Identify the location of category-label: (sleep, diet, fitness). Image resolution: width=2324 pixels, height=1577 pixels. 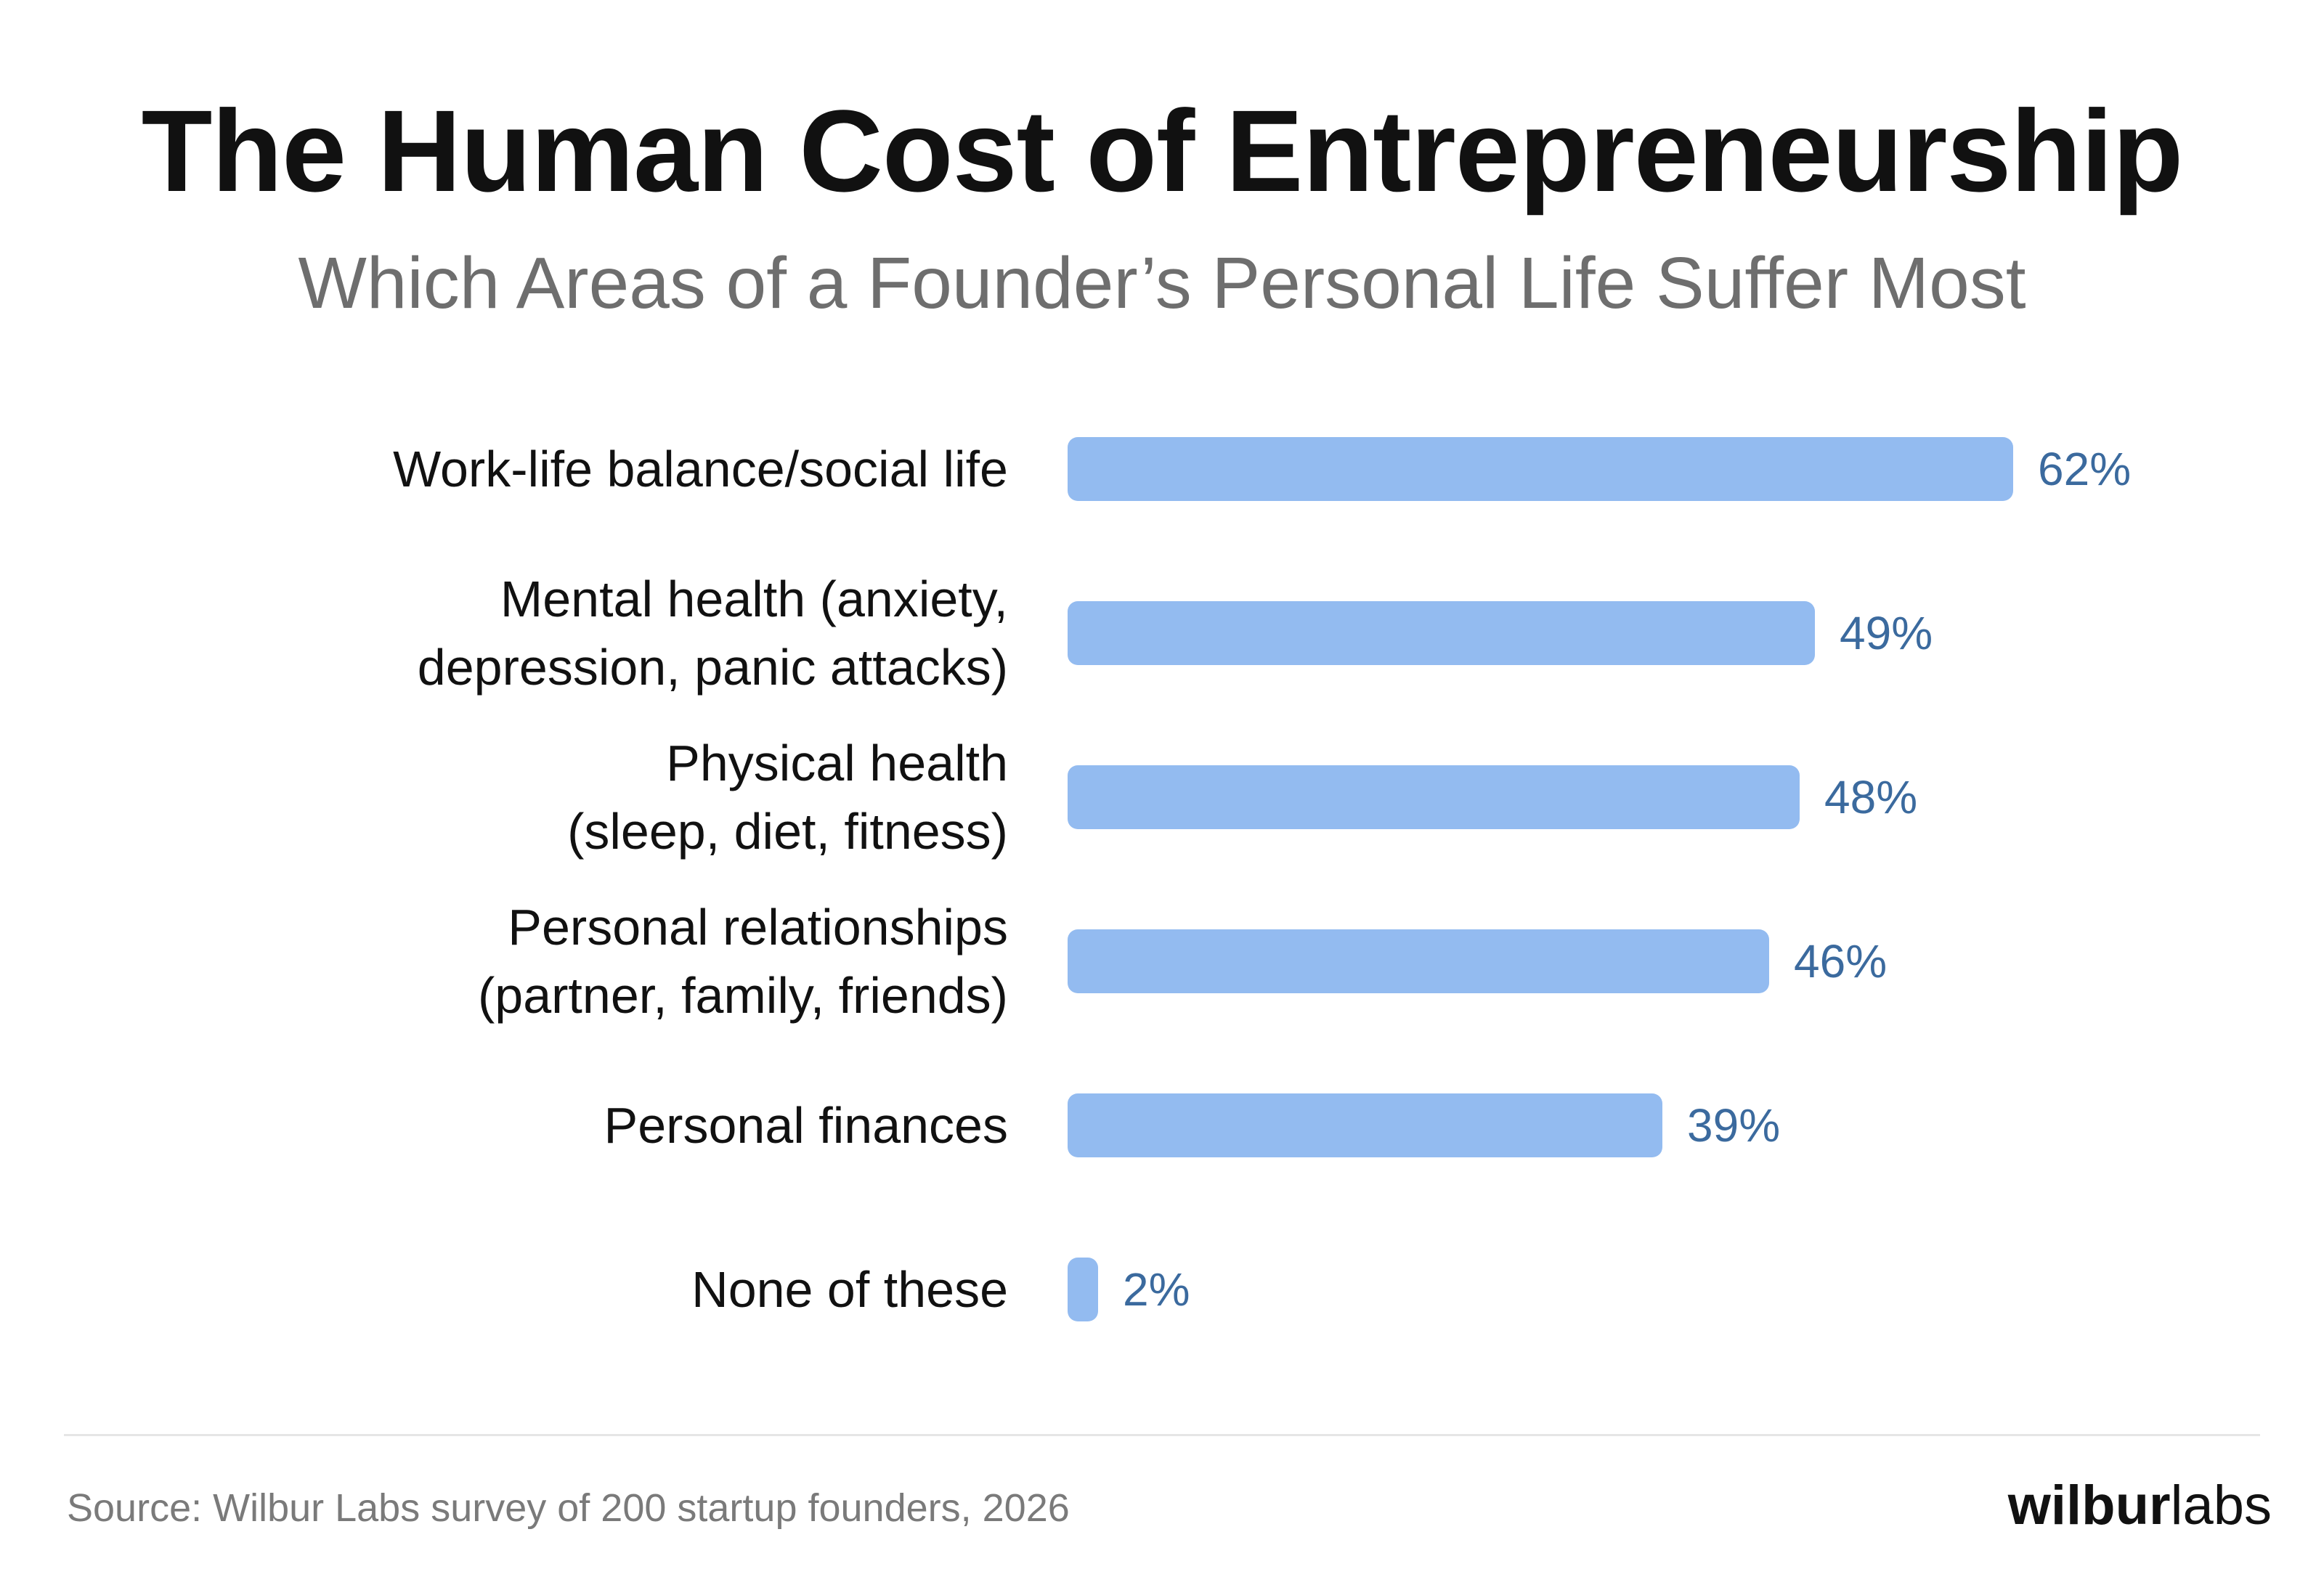
(787, 831).